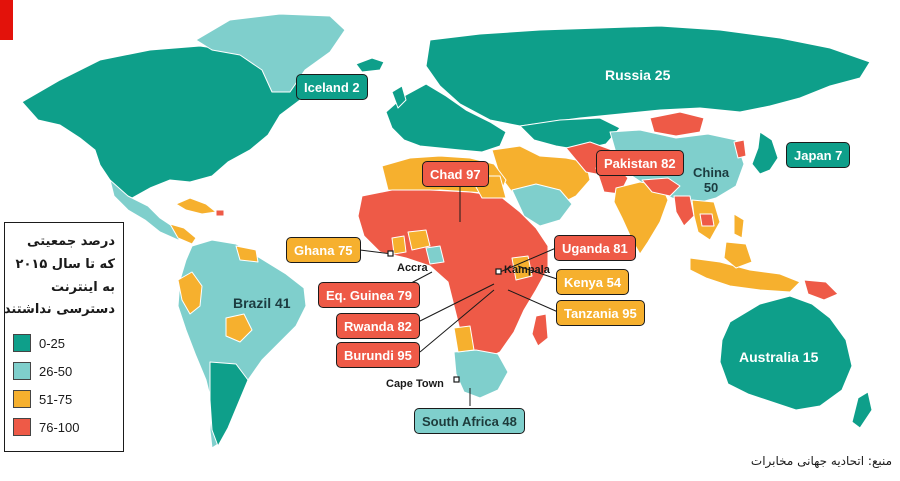 Image resolution: width=900 pixels, height=481 pixels. I want to click on legend-item: 0-25, so click(39, 343).